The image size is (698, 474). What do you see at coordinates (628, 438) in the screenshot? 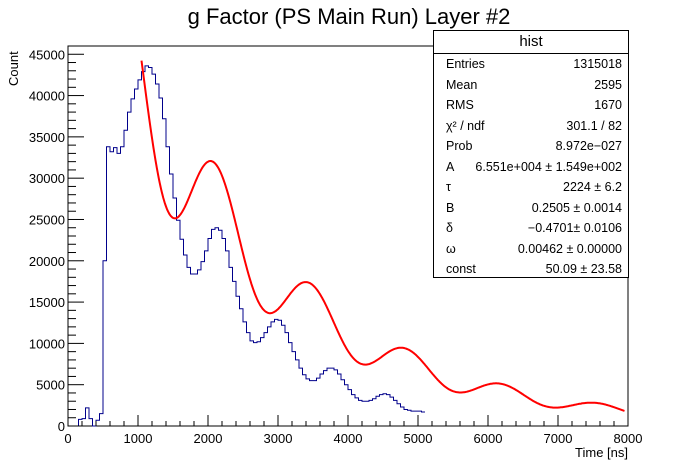
I see `x-tick-label: 8000` at bounding box center [628, 438].